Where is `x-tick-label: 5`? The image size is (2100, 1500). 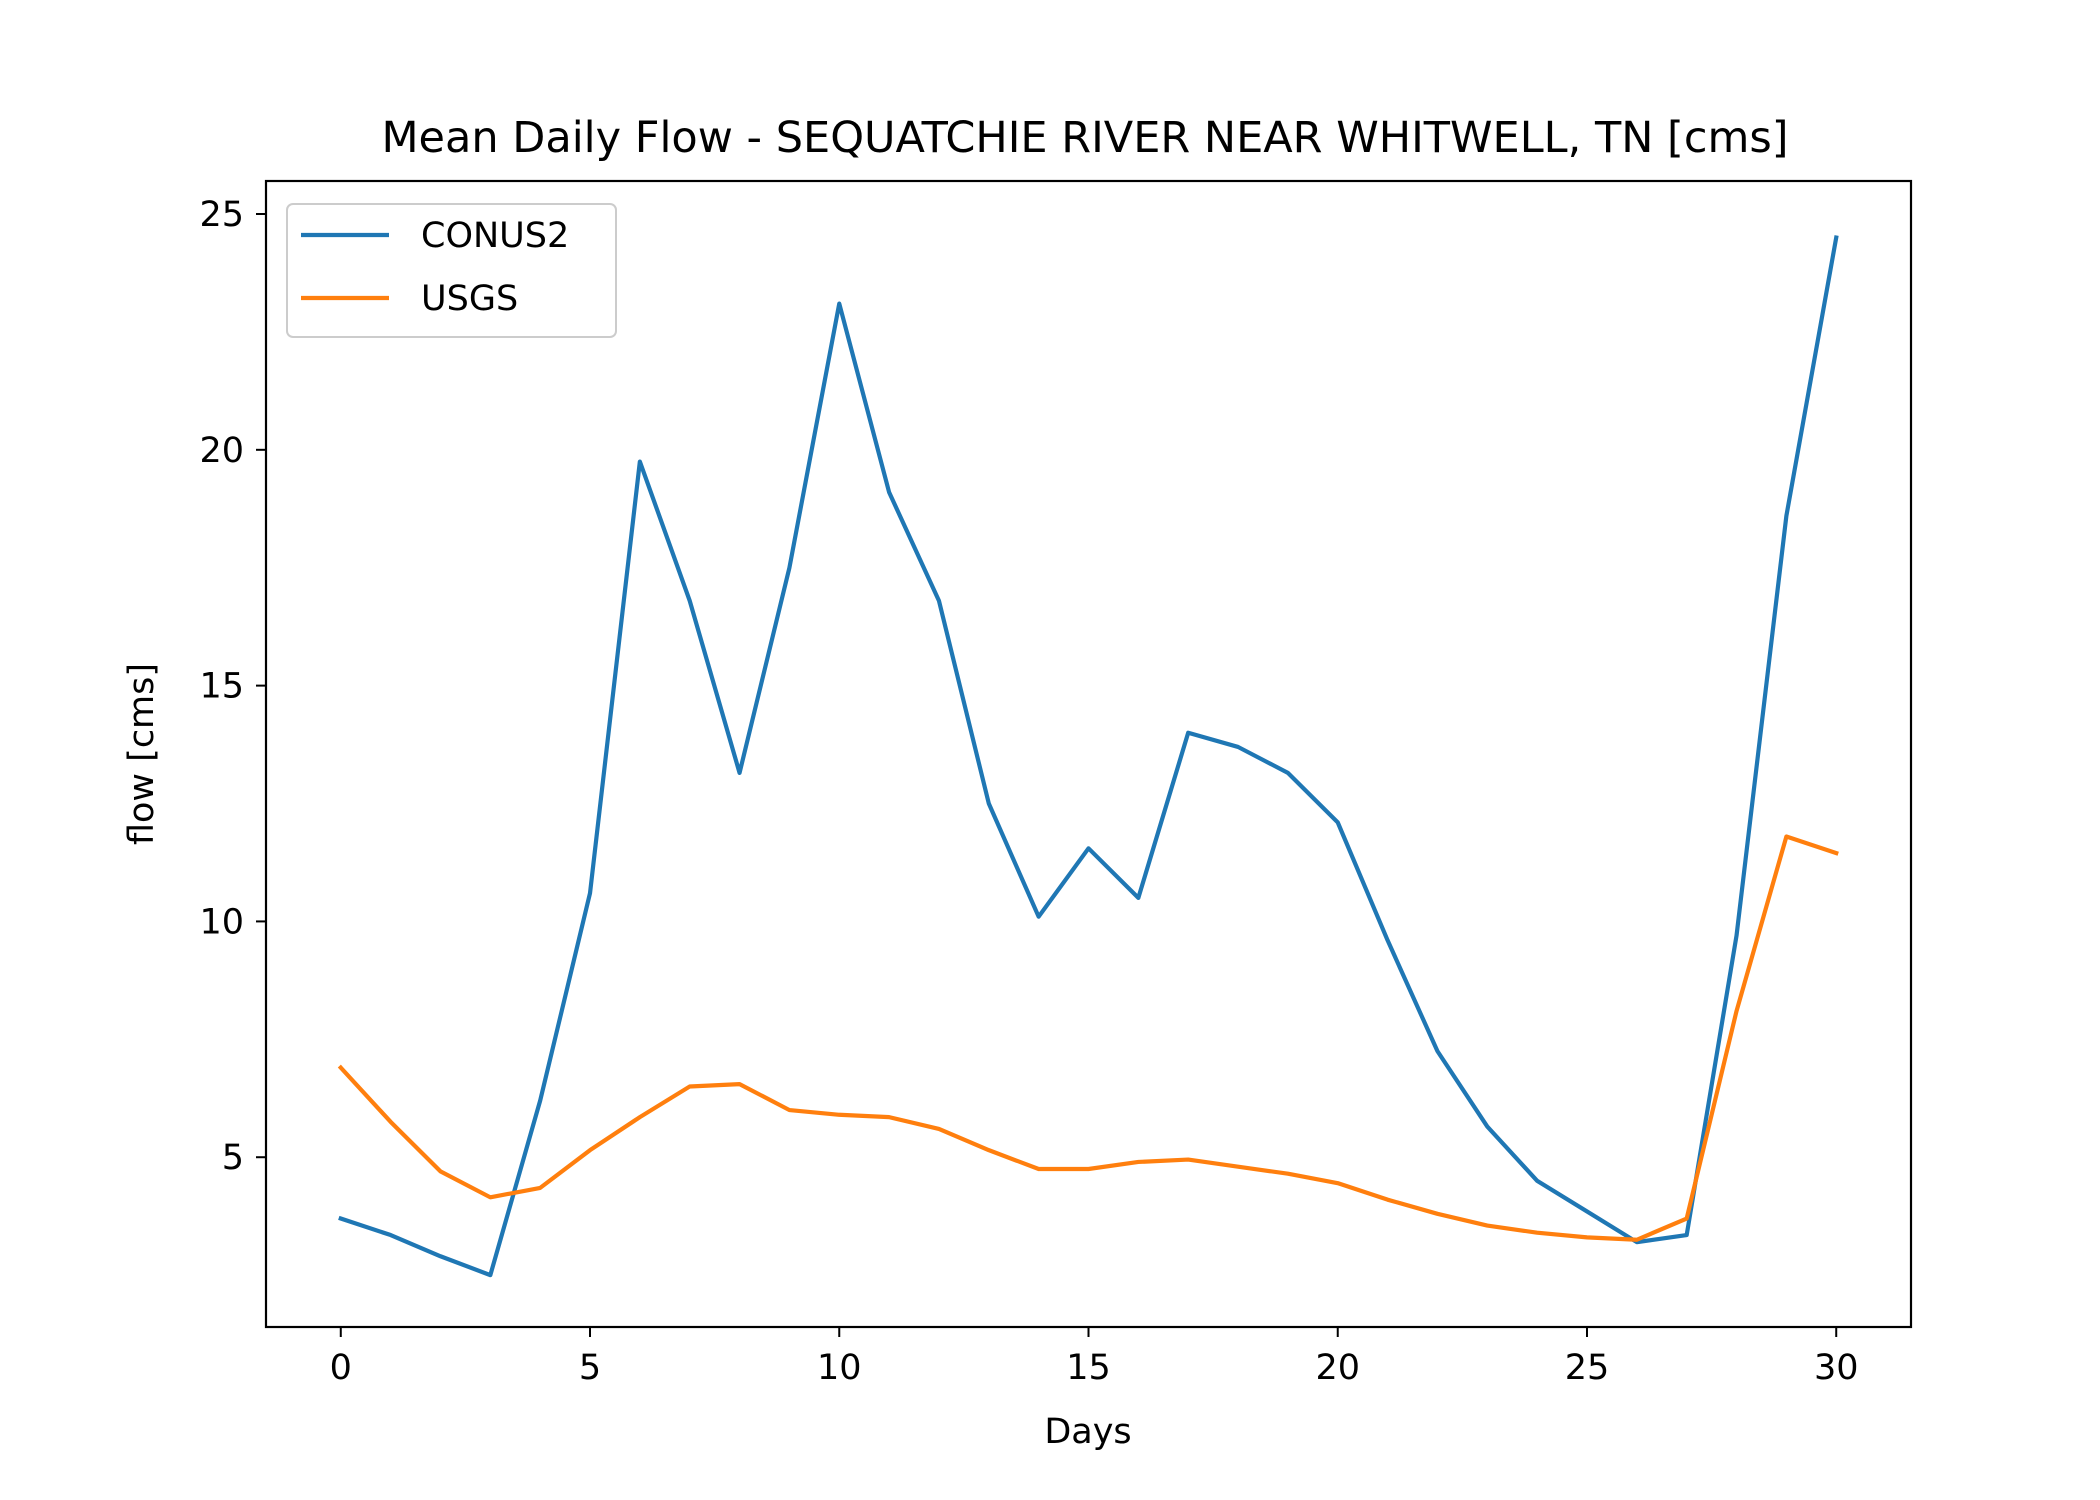
x-tick-label: 5 is located at coordinates (590, 1368).